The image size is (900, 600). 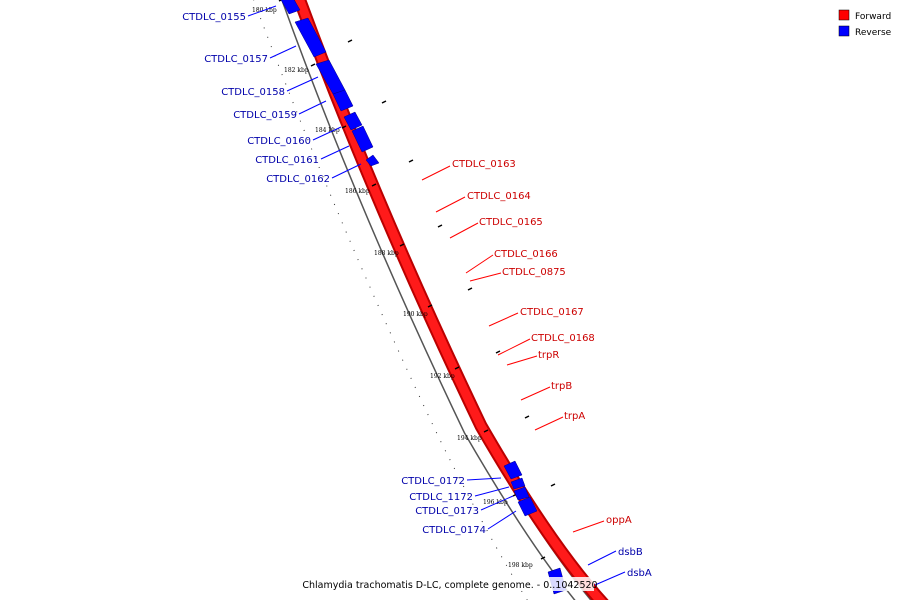 I want to click on gene-label-CTDLC_0158: CTDLC_0158, so click(x=253, y=92).